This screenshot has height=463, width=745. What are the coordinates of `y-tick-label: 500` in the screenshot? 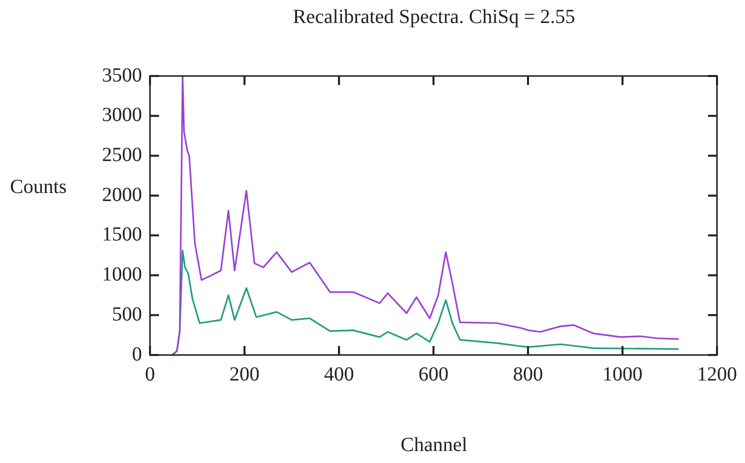 It's located at (127, 314).